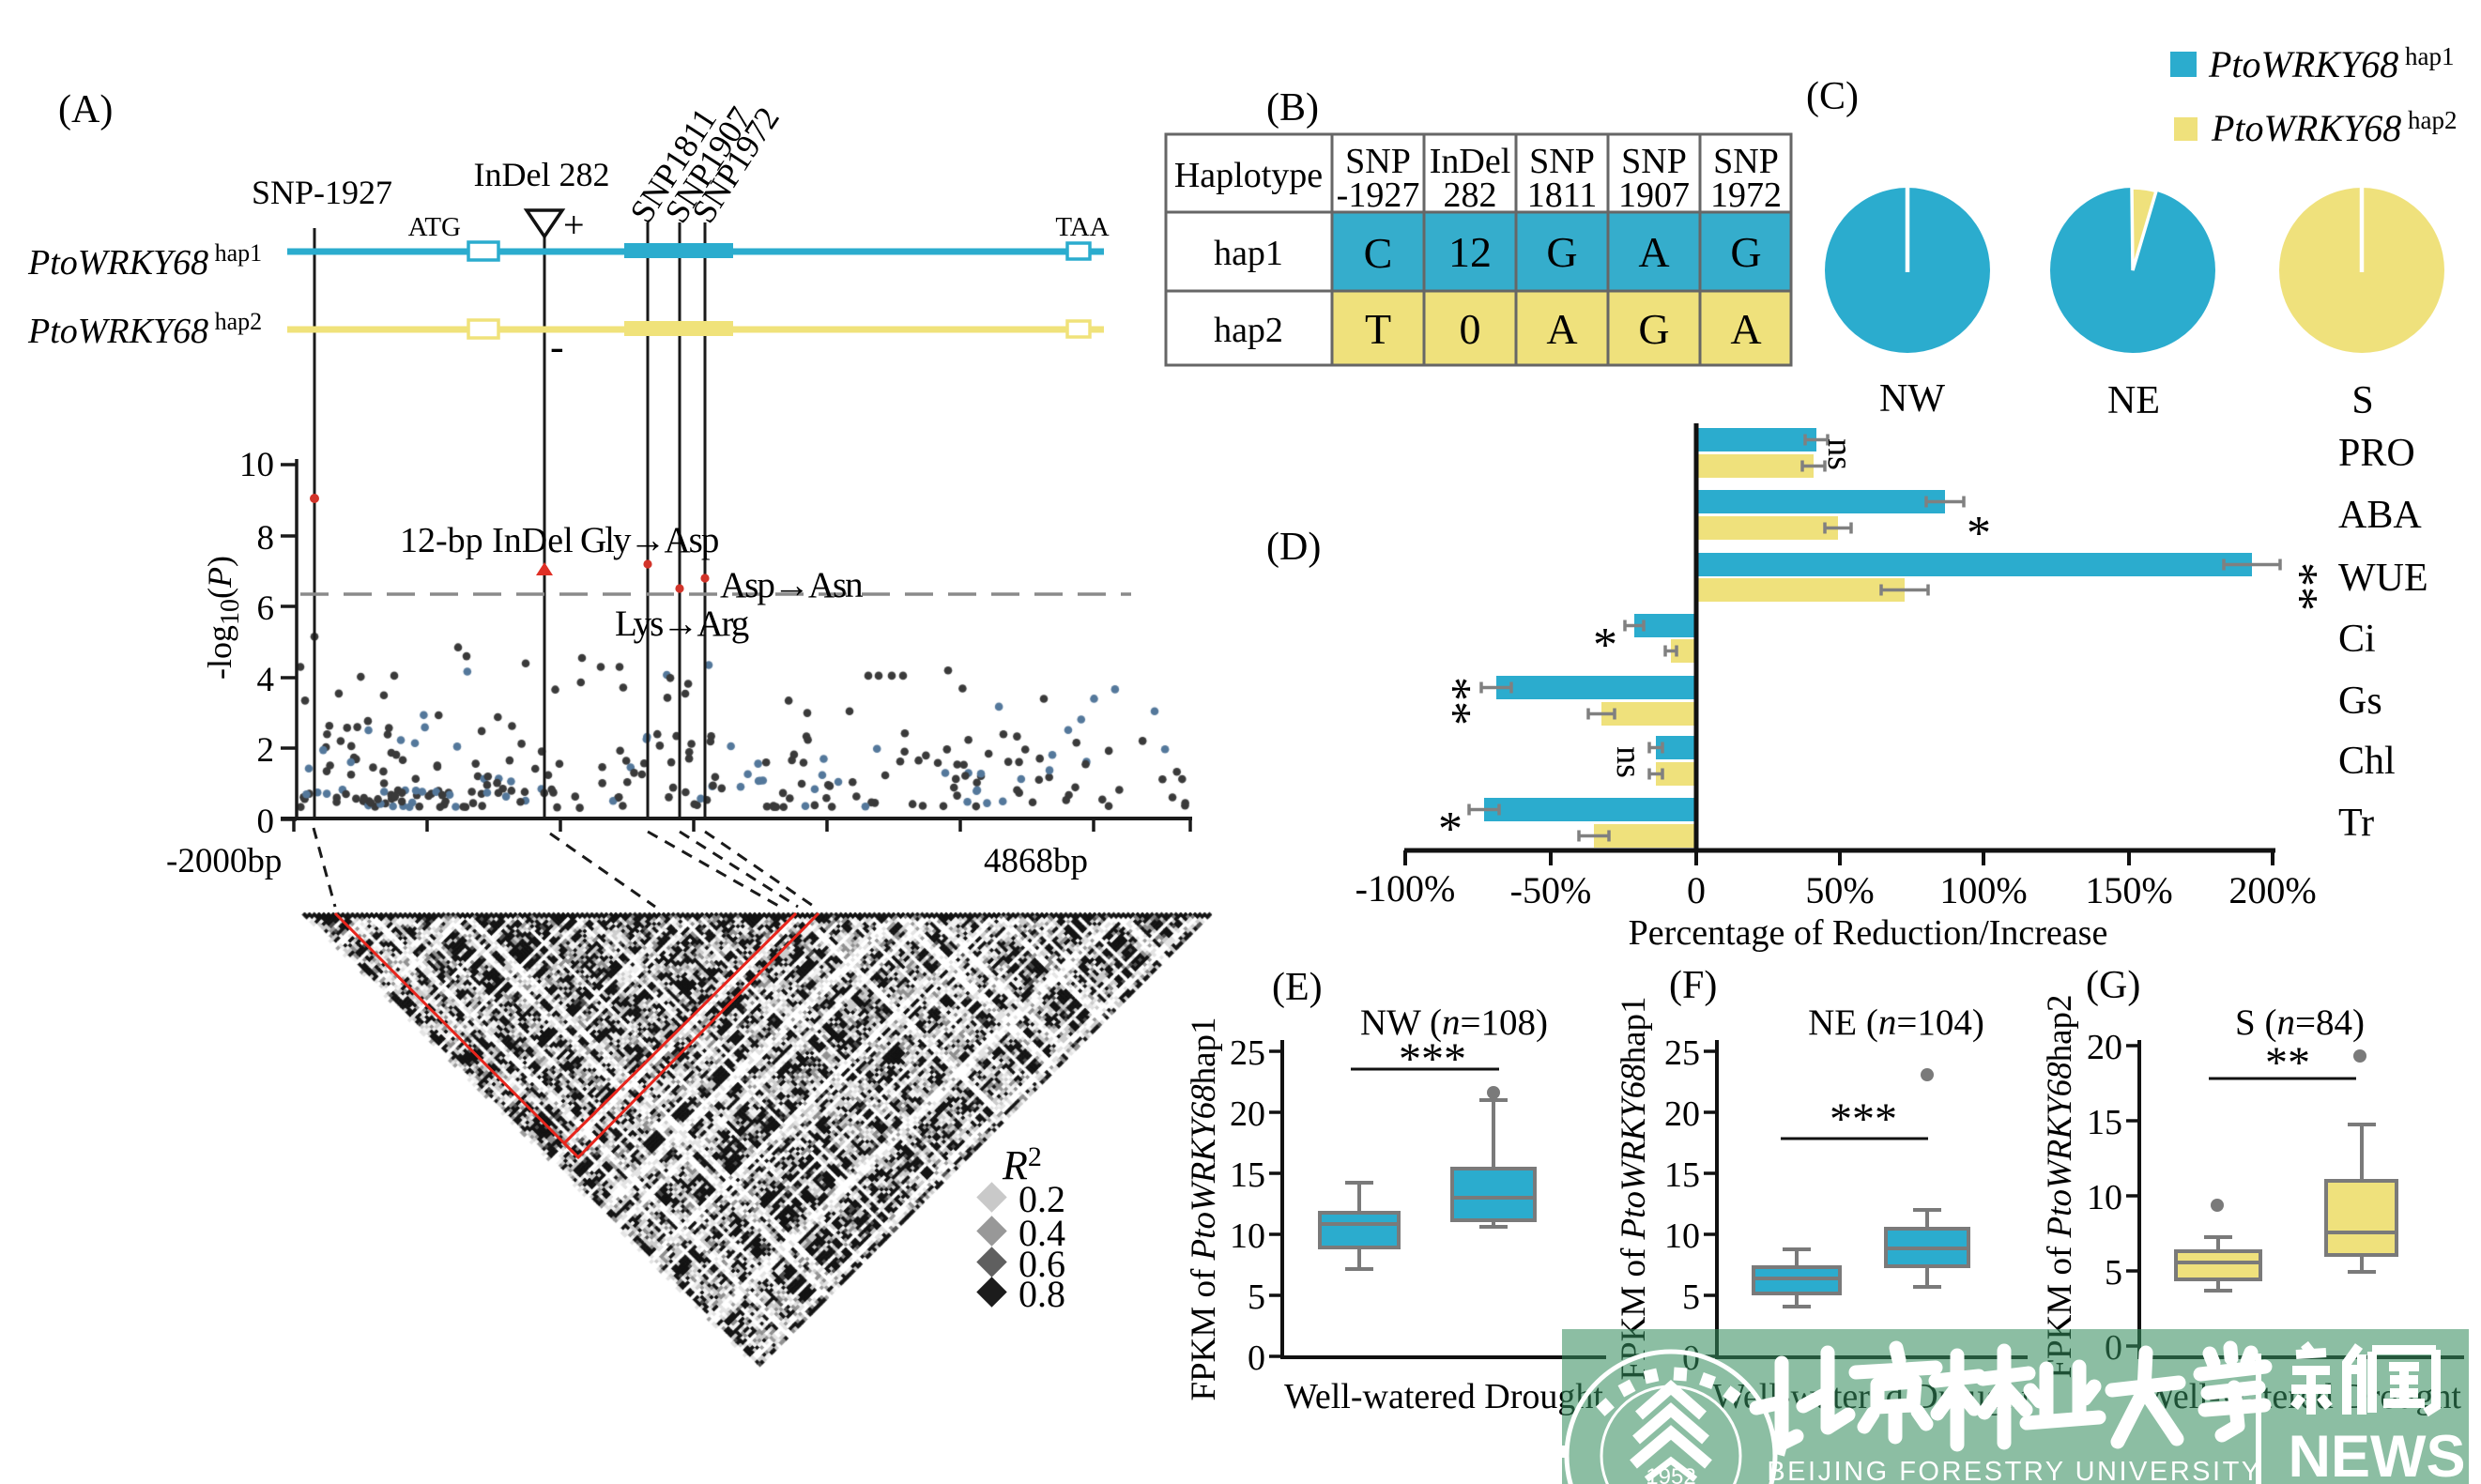  What do you see at coordinates (1470, 252) in the screenshot?
I see `svg-text: 12` at bounding box center [1470, 252].